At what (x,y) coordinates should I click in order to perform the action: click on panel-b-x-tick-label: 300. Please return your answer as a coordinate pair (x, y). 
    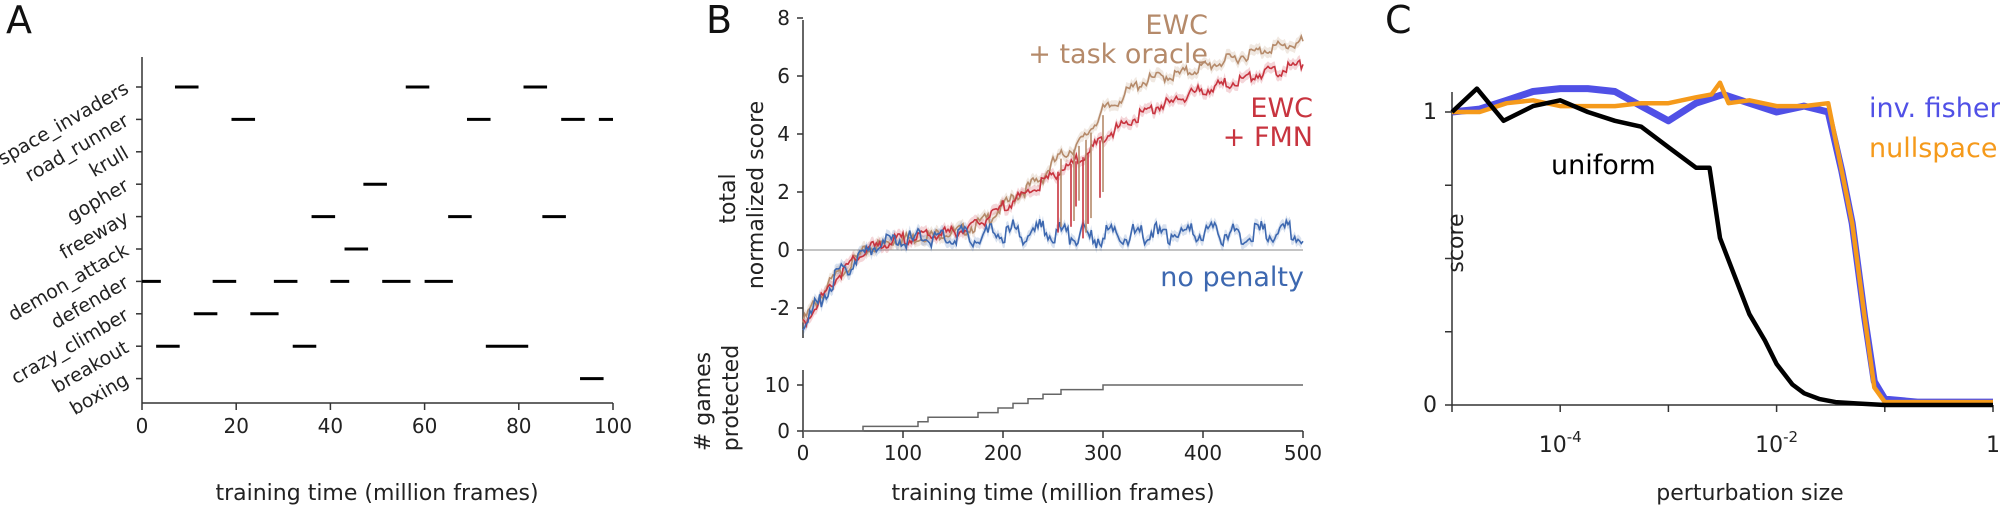
    Looking at the image, I should click on (1103, 453).